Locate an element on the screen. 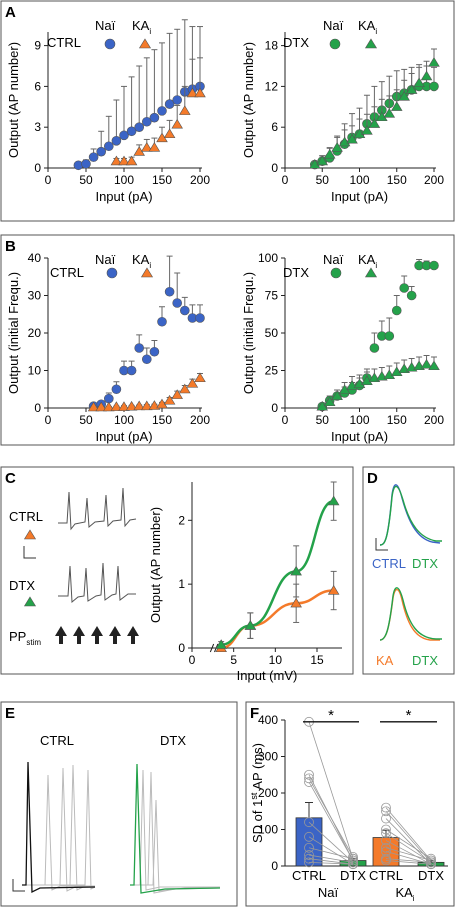 This screenshot has width=455, height=908. group-label-main: KA is located at coordinates (404, 892).